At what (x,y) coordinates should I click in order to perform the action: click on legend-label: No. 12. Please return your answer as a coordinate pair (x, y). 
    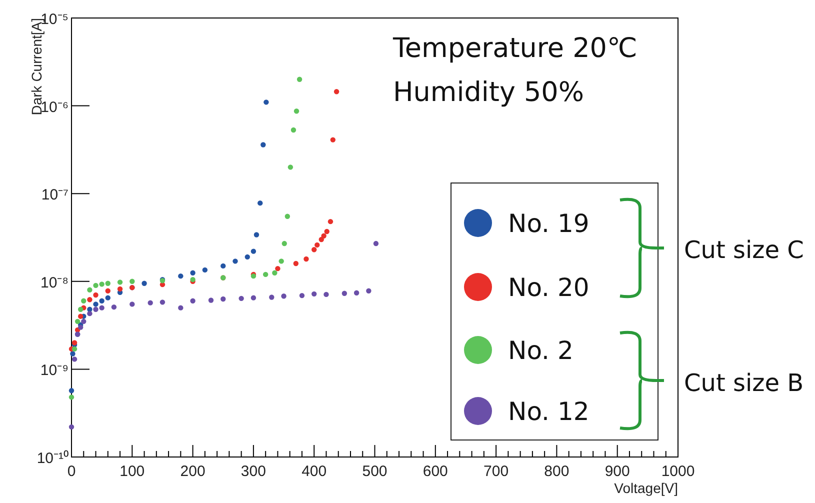
    Looking at the image, I should click on (549, 411).